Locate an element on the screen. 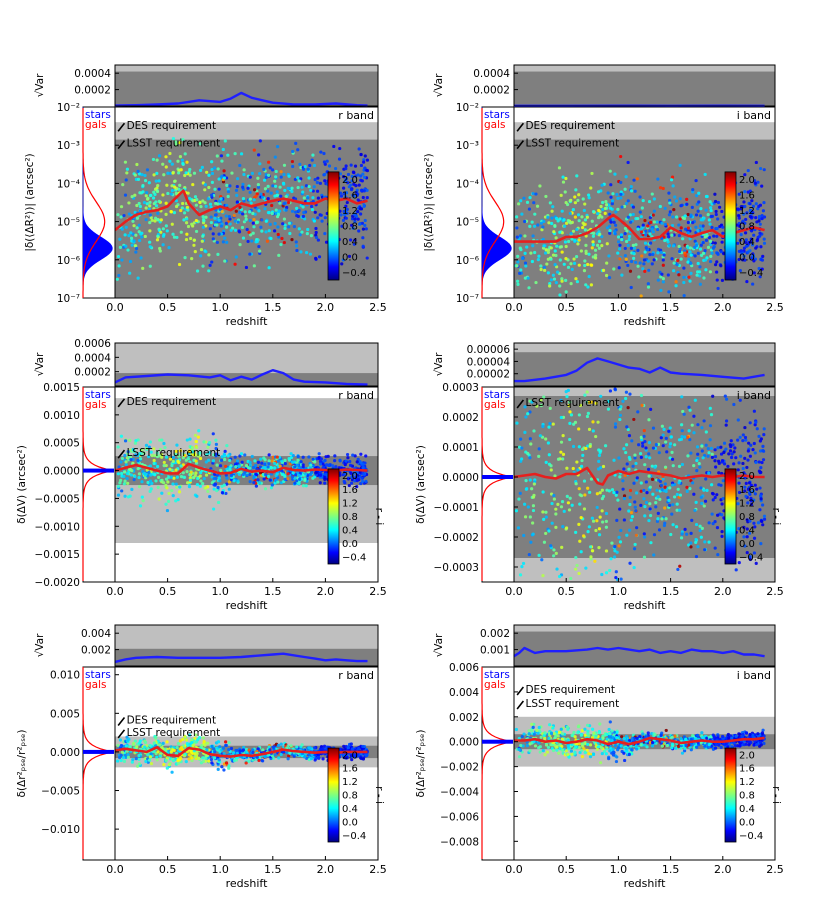 This screenshot has width=830, height=923. colorbar-tick-label: 0.8 is located at coordinates (350, 796).